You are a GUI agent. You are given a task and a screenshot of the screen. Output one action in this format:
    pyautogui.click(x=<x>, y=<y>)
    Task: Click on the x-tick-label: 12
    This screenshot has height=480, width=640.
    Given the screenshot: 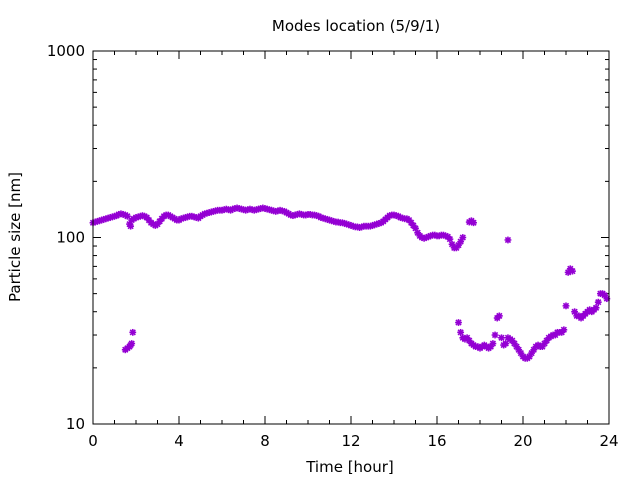 What is the action you would take?
    pyautogui.click(x=350, y=441)
    